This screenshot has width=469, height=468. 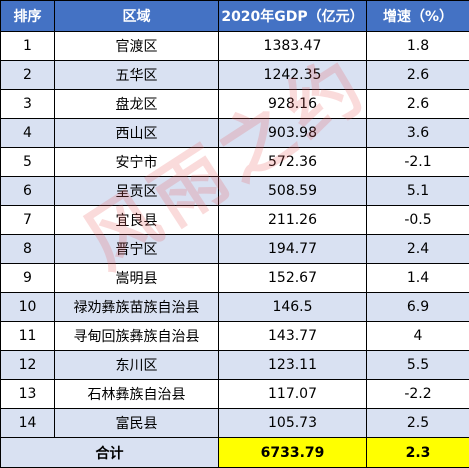 What do you see at coordinates (418, 133) in the screenshot?
I see `growth-cell: 3.6` at bounding box center [418, 133].